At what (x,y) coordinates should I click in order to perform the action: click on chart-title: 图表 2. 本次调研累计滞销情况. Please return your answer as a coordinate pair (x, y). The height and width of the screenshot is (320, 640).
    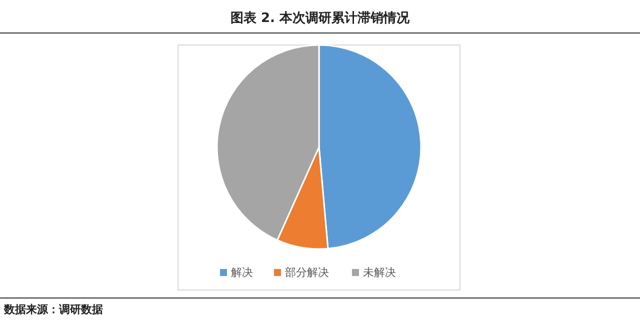
    Looking at the image, I should click on (320, 18).